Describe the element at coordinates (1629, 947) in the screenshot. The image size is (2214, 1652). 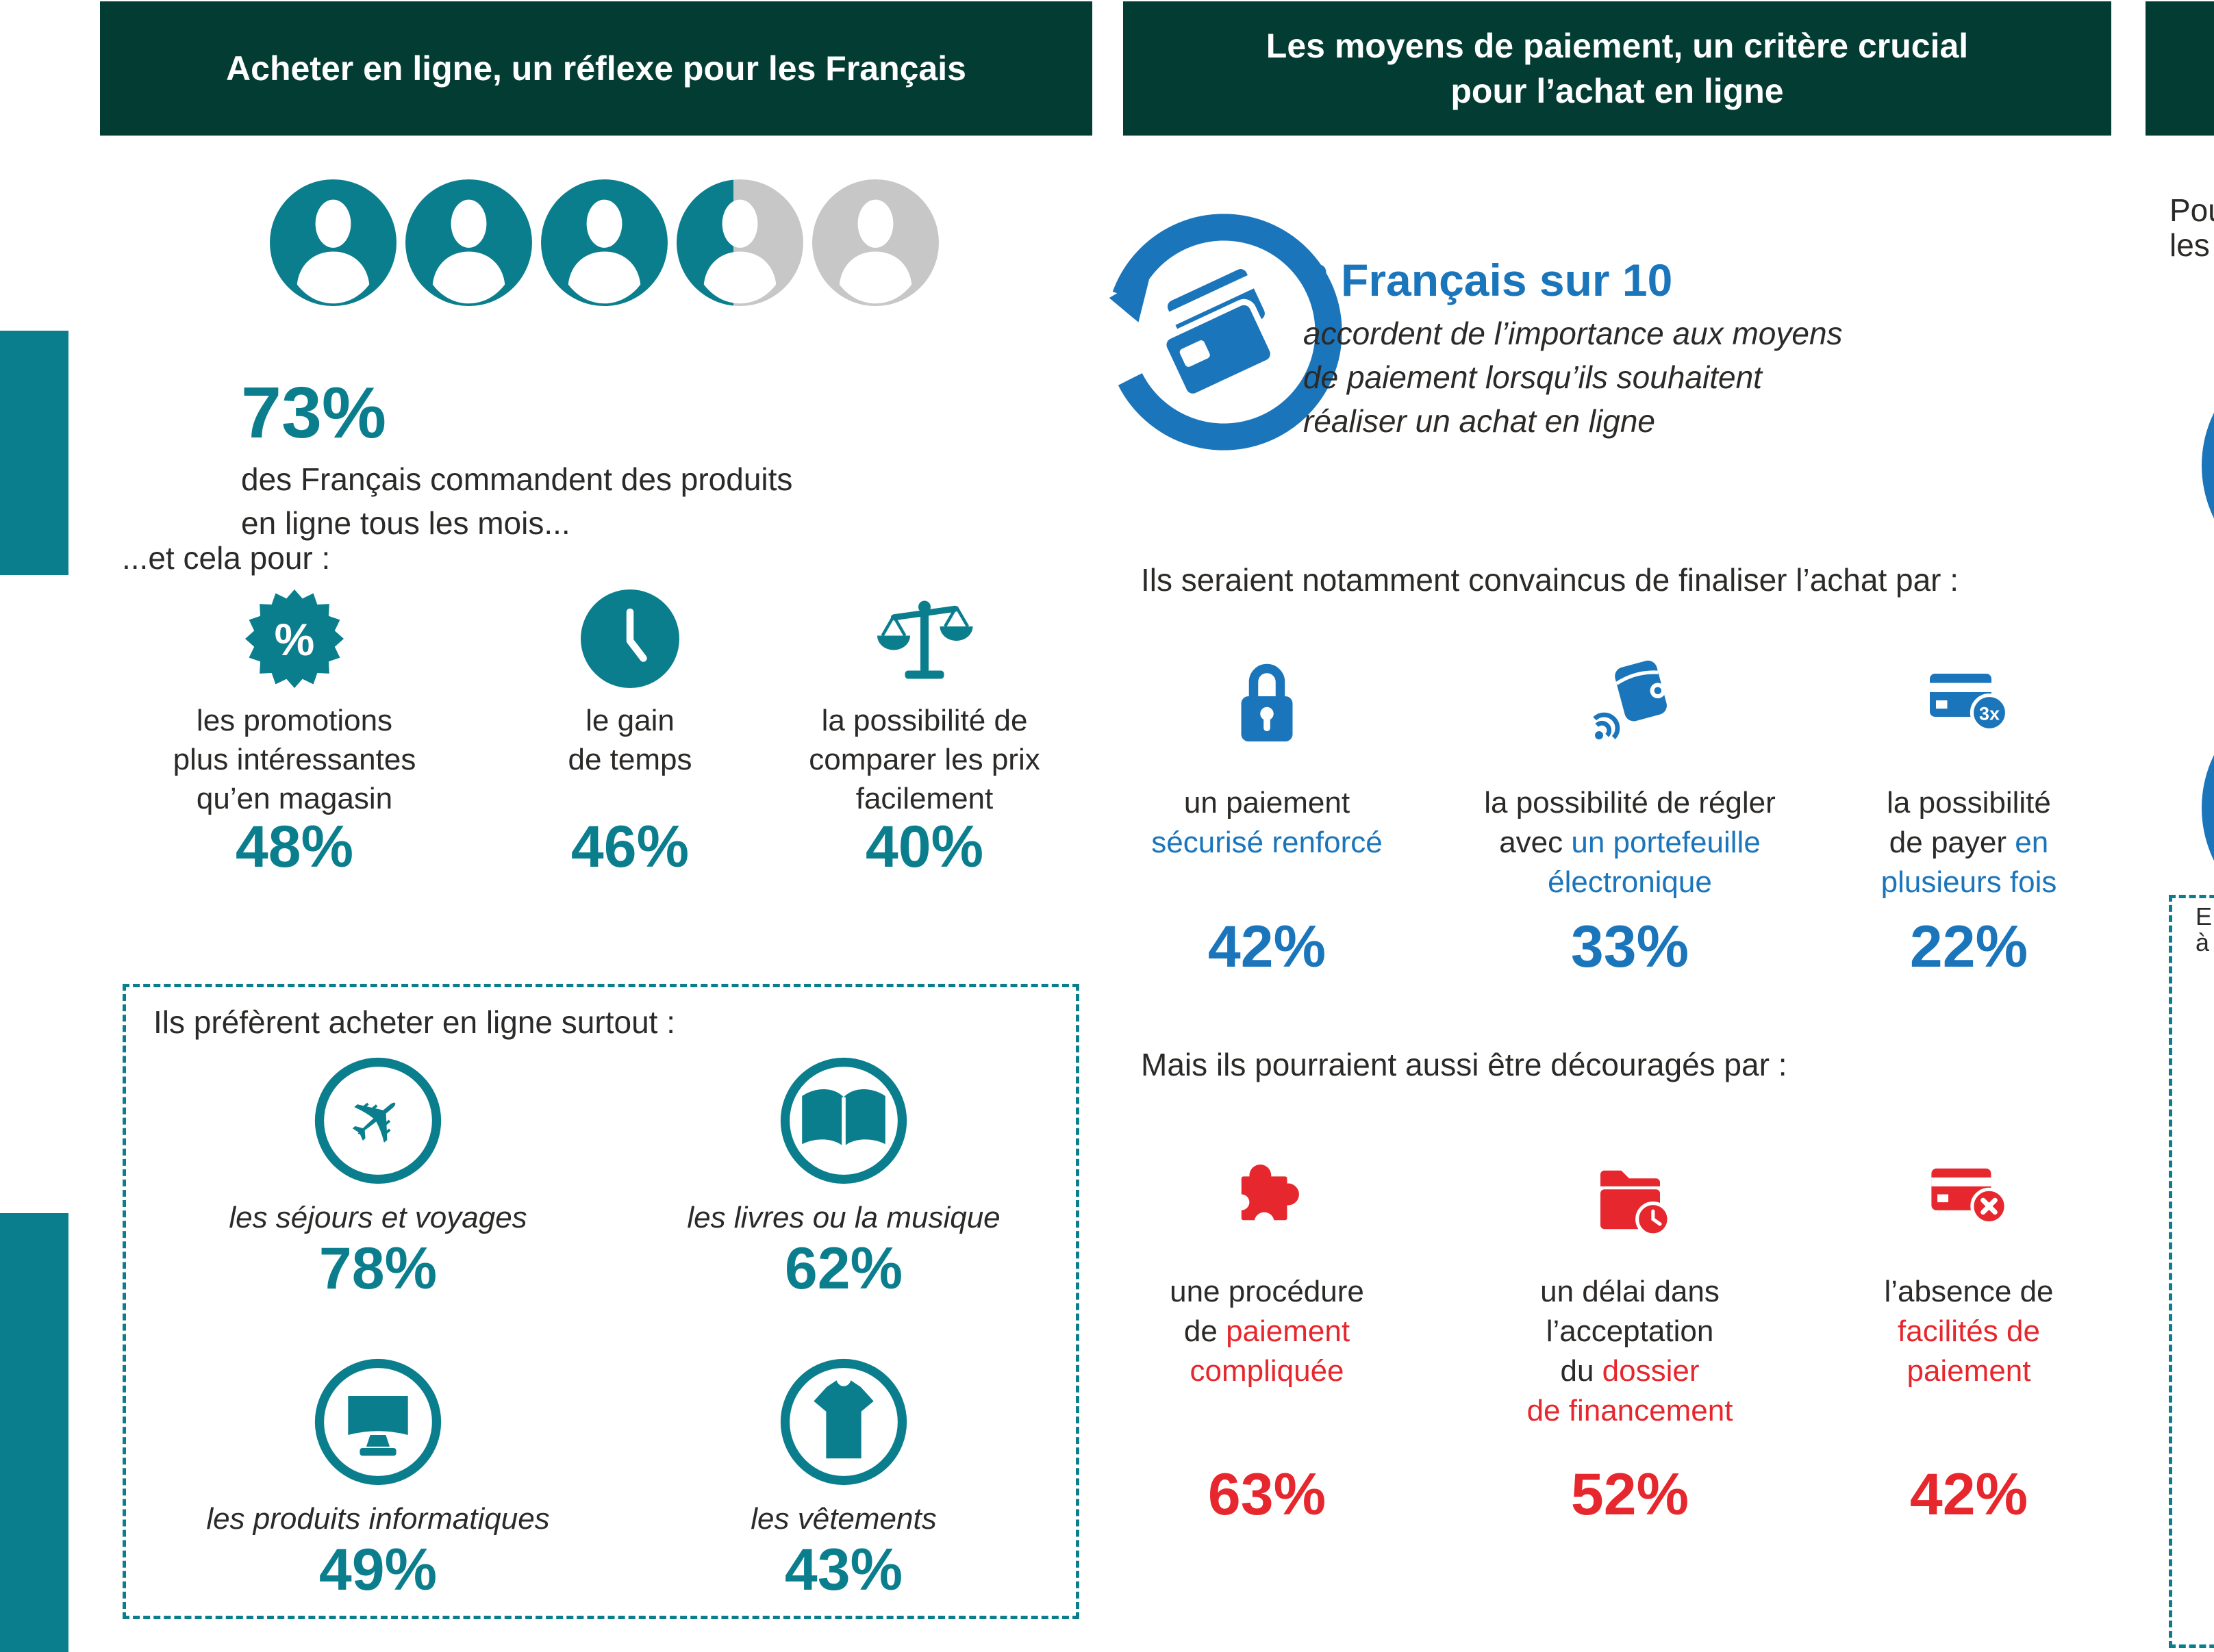
I see `convinced-value: 33%` at that location.